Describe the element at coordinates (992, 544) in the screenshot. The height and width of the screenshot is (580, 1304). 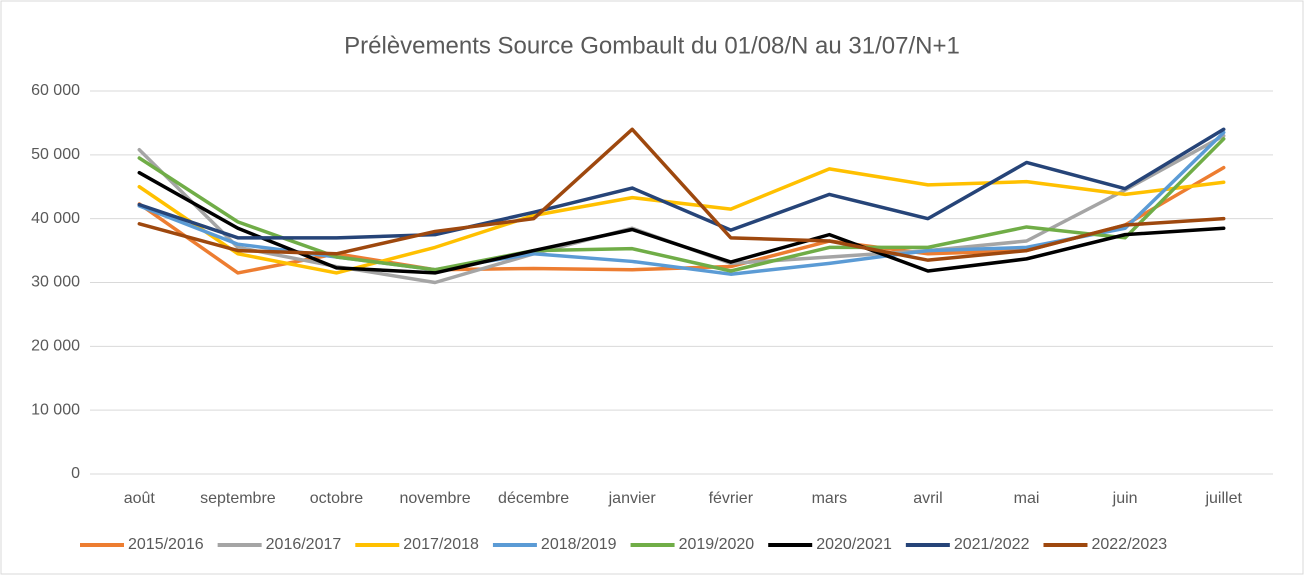
I see `legend-label: 2021/2022` at that location.